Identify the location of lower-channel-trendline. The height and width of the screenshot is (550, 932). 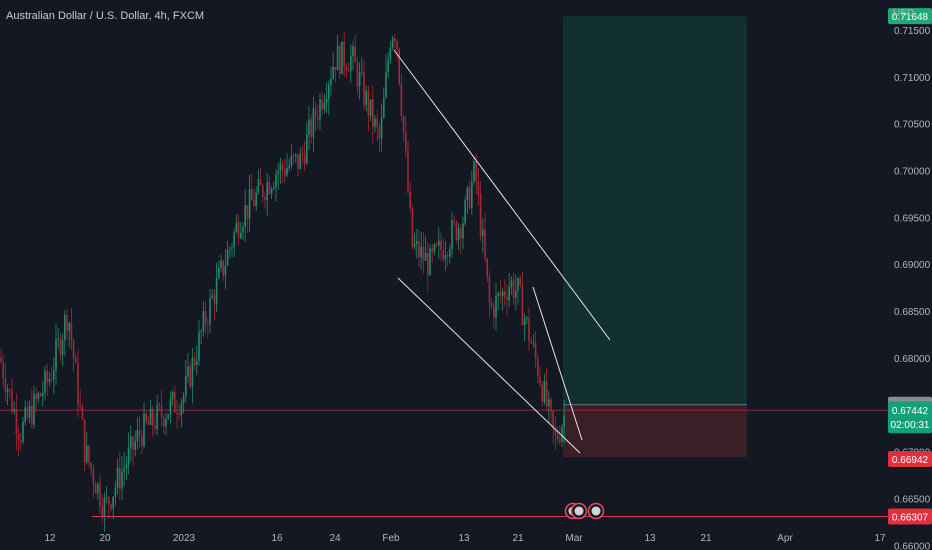
(489, 365).